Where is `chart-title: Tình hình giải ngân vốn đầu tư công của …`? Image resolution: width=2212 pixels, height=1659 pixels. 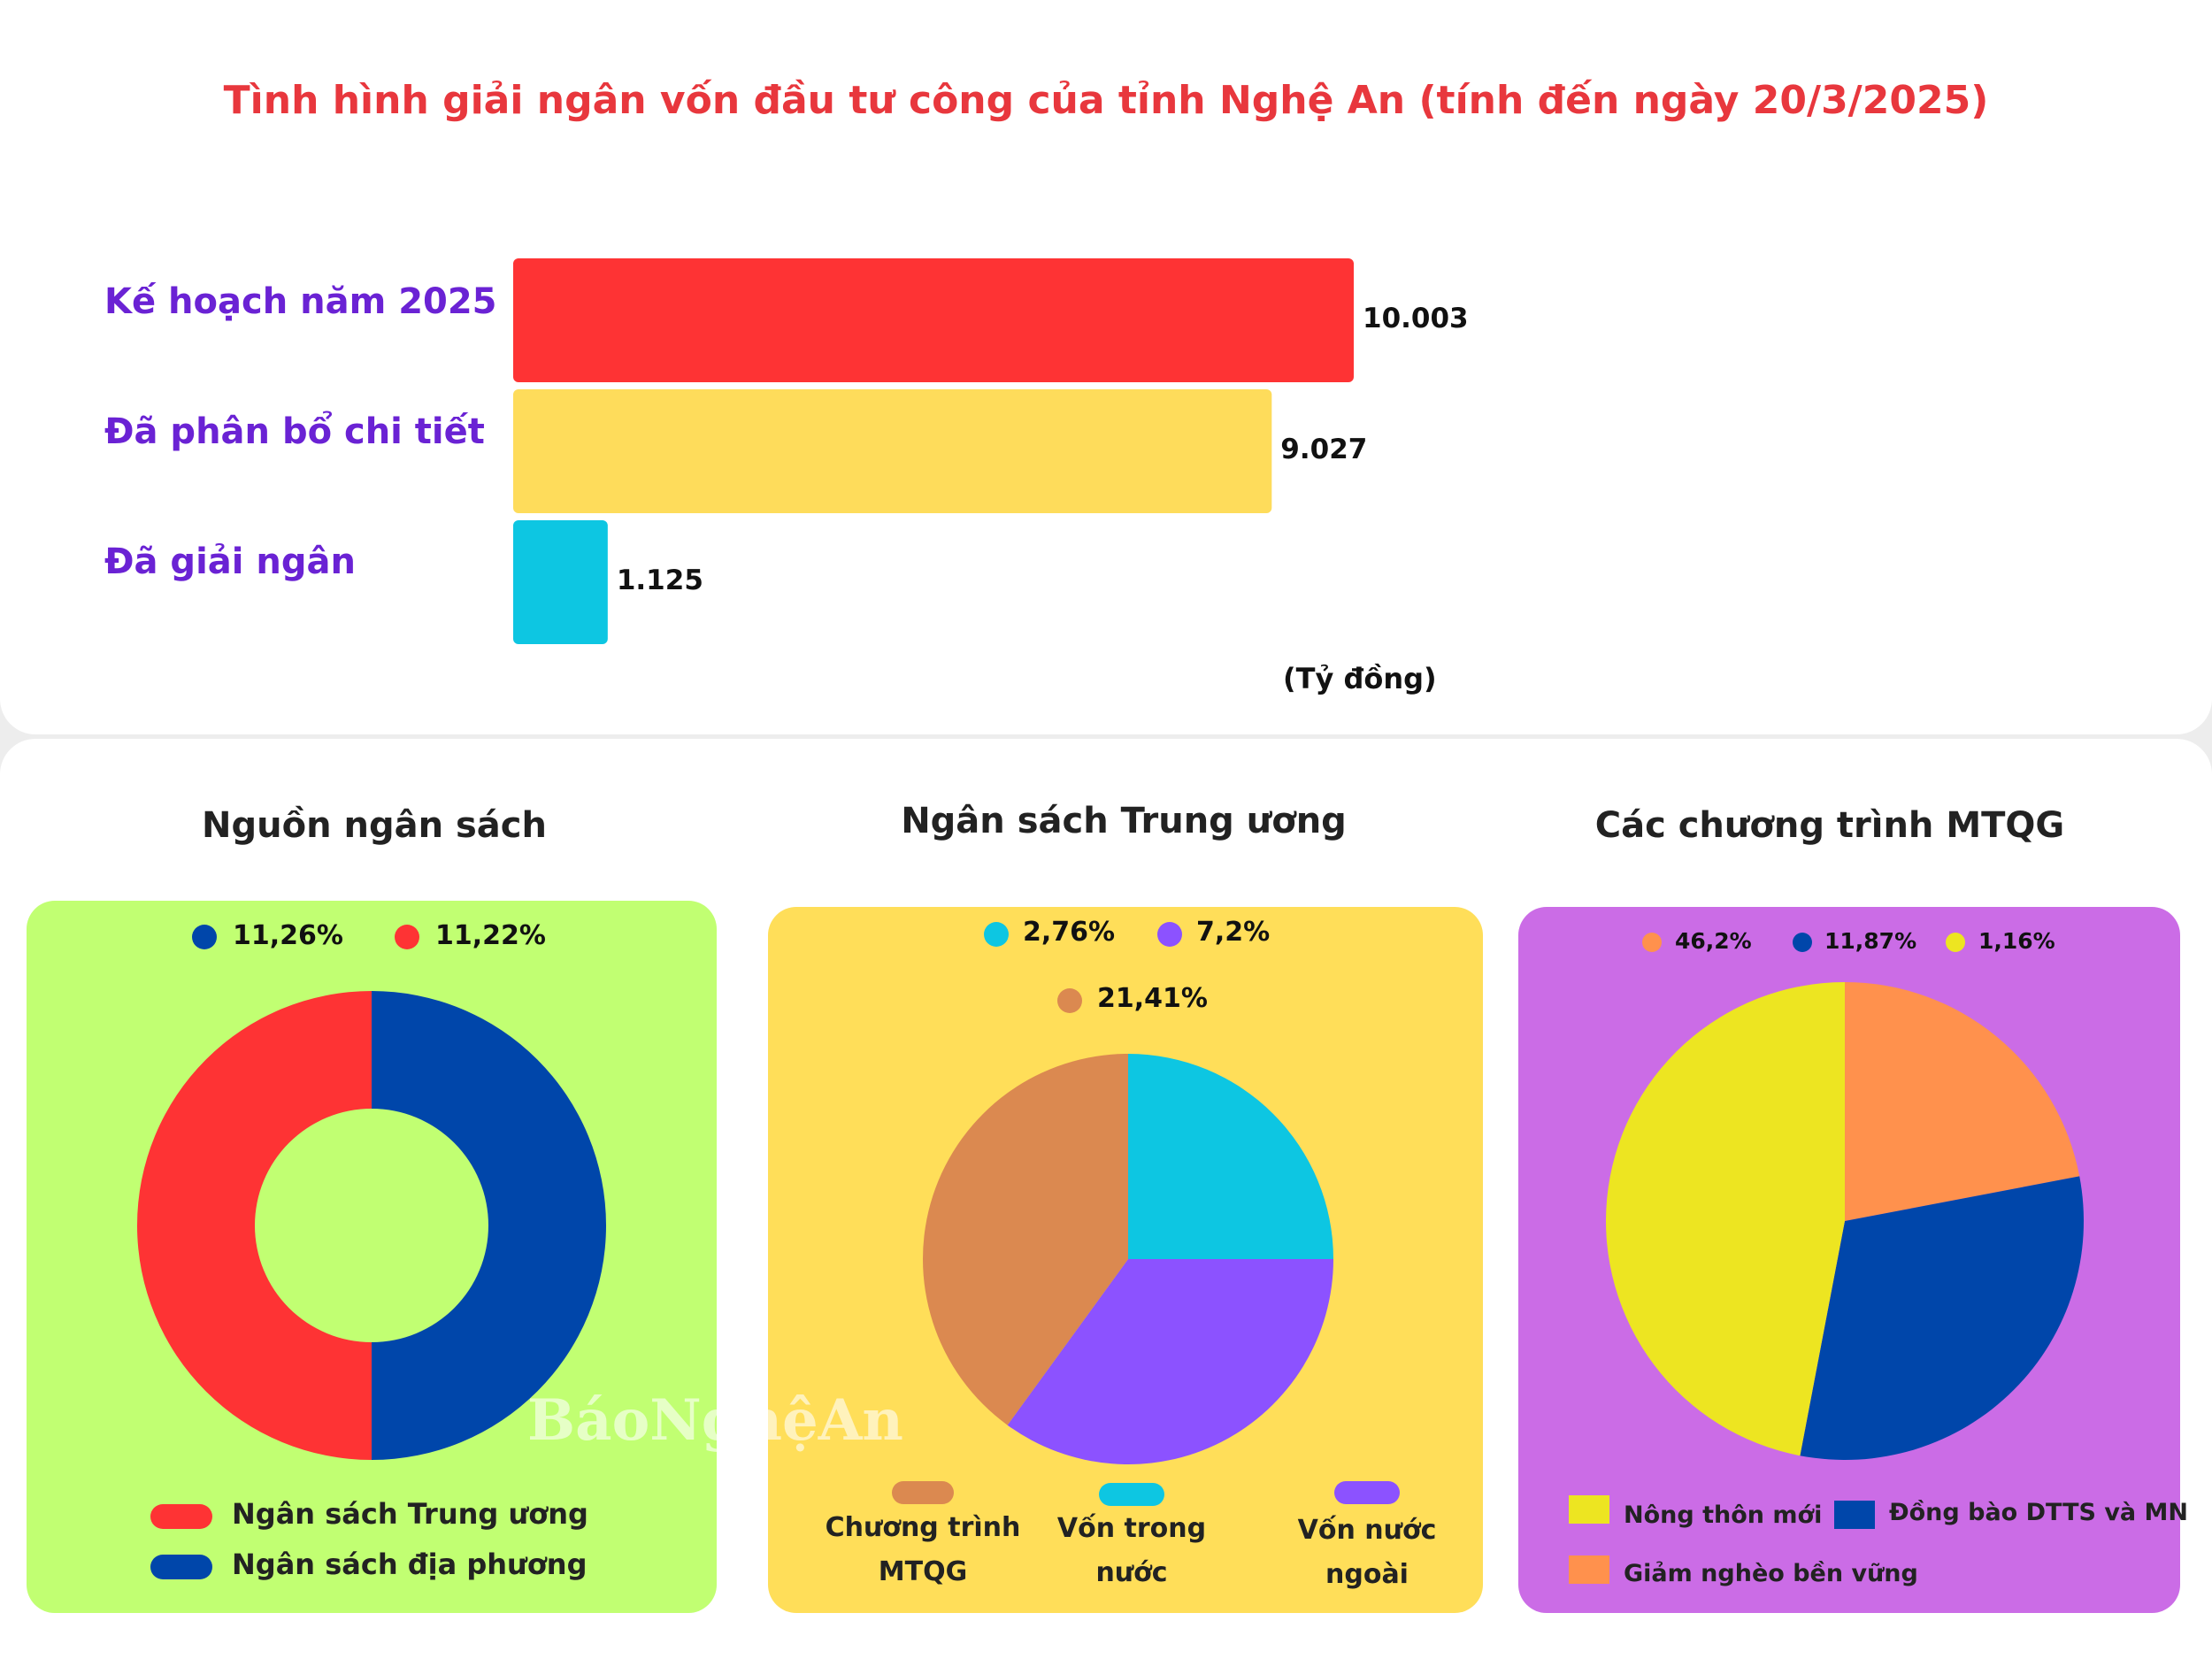 chart-title: Tình hình giải ngân vốn đầu tư công của … is located at coordinates (1106, 101).